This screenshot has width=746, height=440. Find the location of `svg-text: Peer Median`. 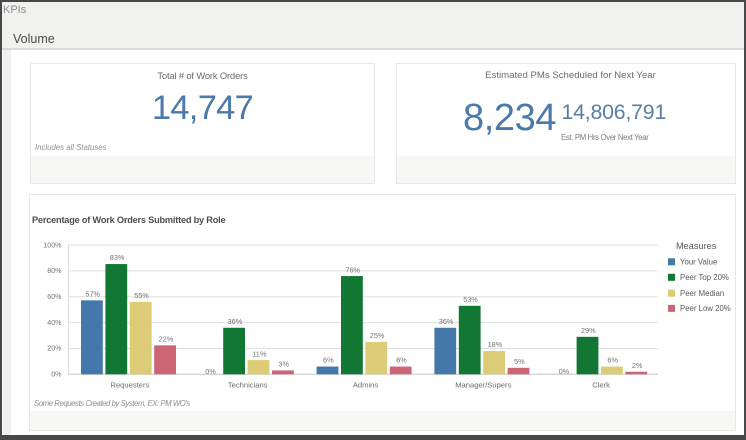

svg-text: Peer Median is located at coordinates (702, 293).